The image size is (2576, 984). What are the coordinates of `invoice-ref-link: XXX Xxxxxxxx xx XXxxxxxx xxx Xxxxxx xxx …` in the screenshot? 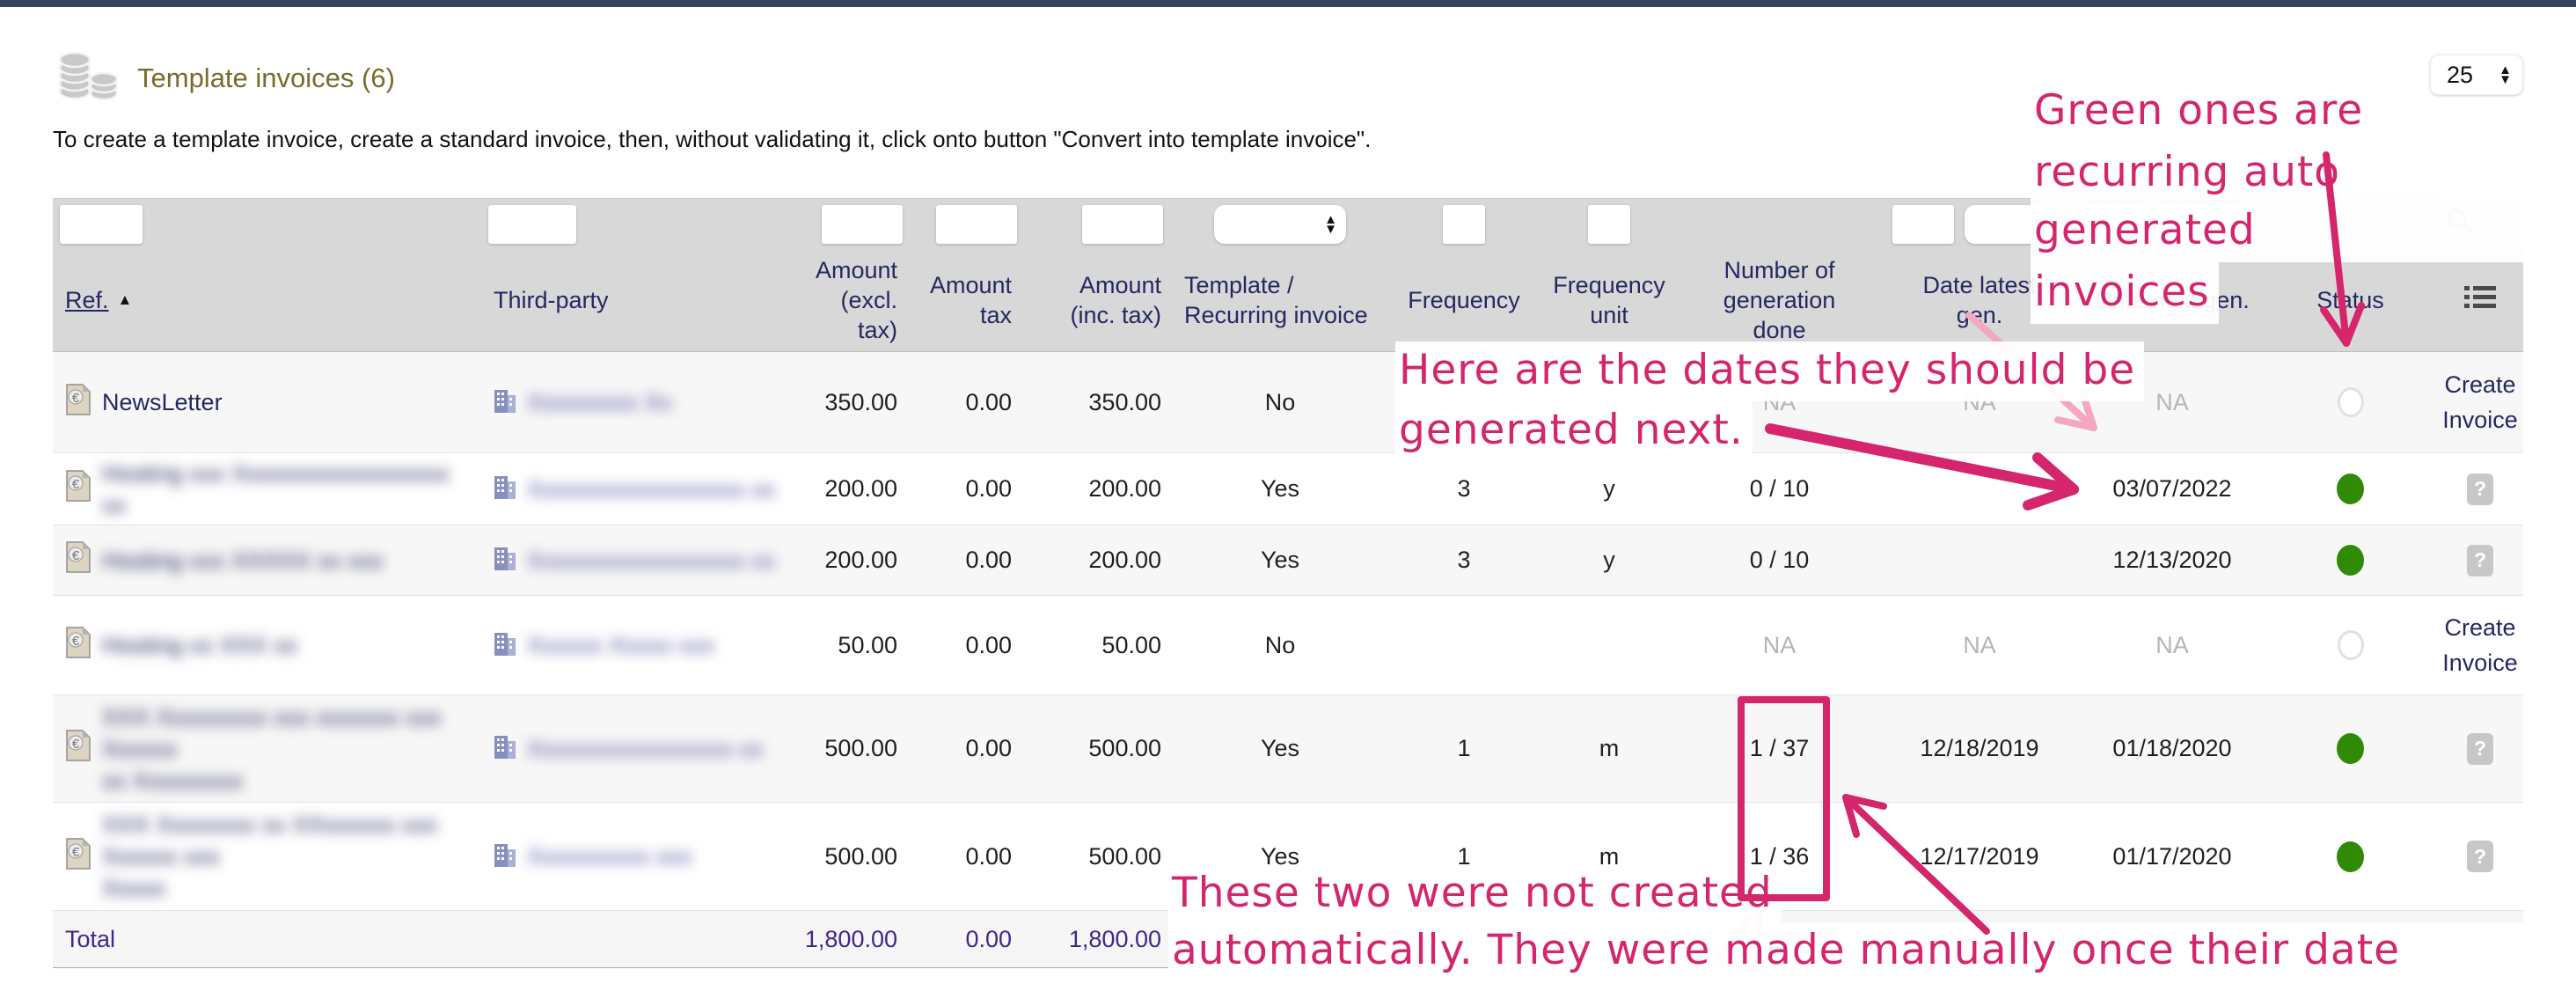 It's located at (270, 856).